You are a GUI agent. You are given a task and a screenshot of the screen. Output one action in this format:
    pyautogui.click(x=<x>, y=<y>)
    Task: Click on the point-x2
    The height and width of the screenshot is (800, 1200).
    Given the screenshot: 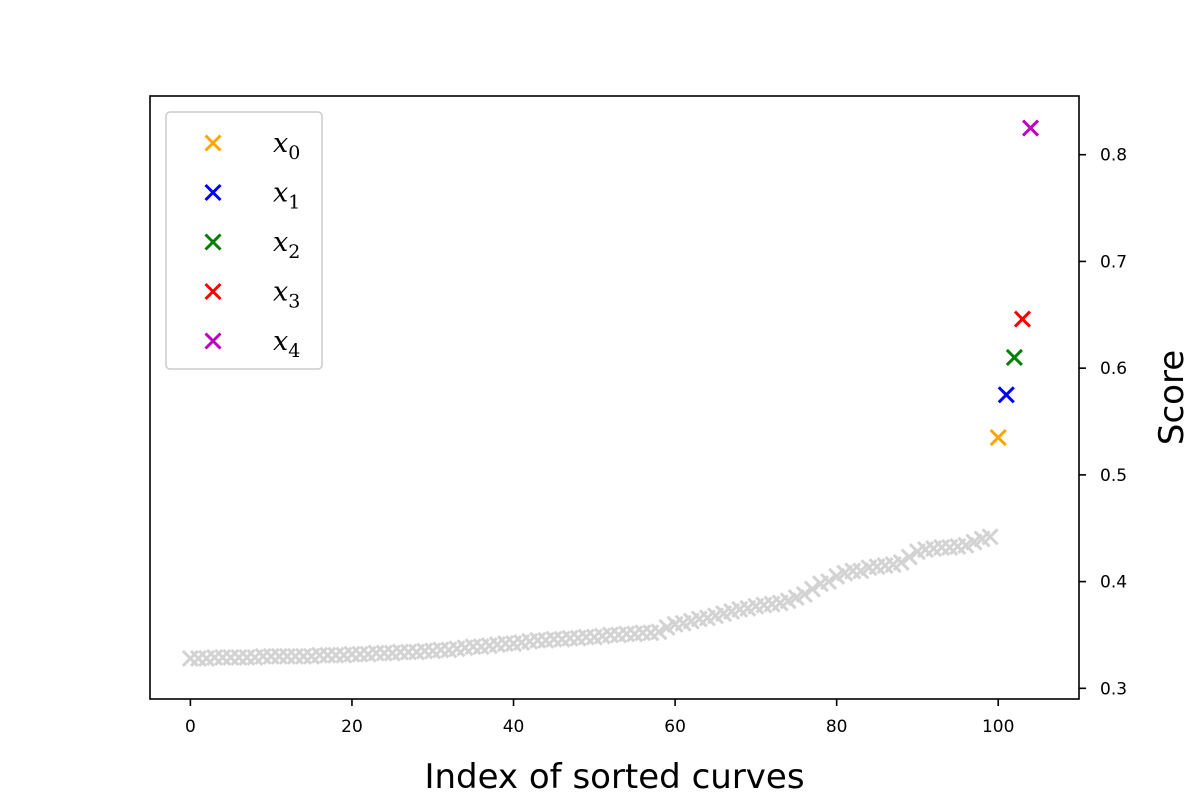 What is the action you would take?
    pyautogui.click(x=1014, y=357)
    